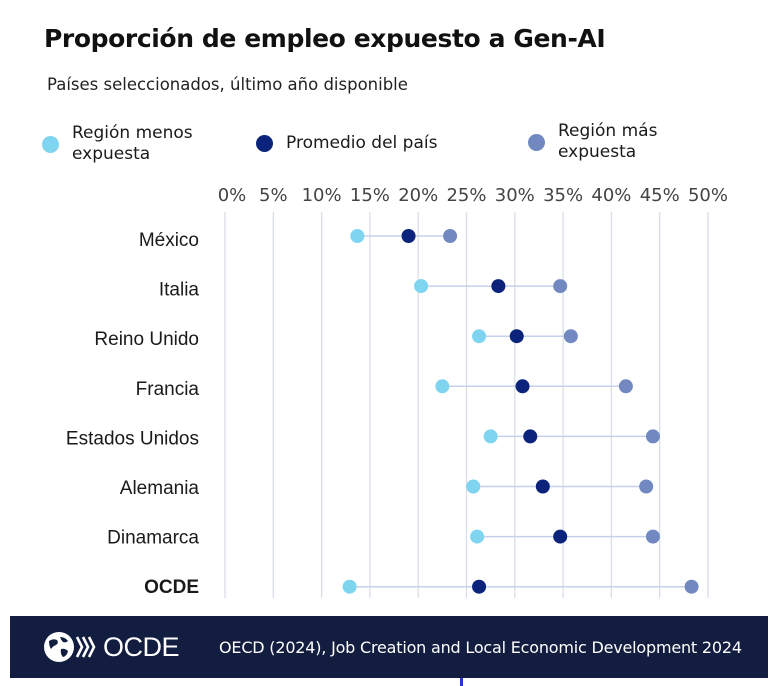 The height and width of the screenshot is (686, 768). What do you see at coordinates (322, 195) in the screenshot?
I see `x-tick-label: 10%` at bounding box center [322, 195].